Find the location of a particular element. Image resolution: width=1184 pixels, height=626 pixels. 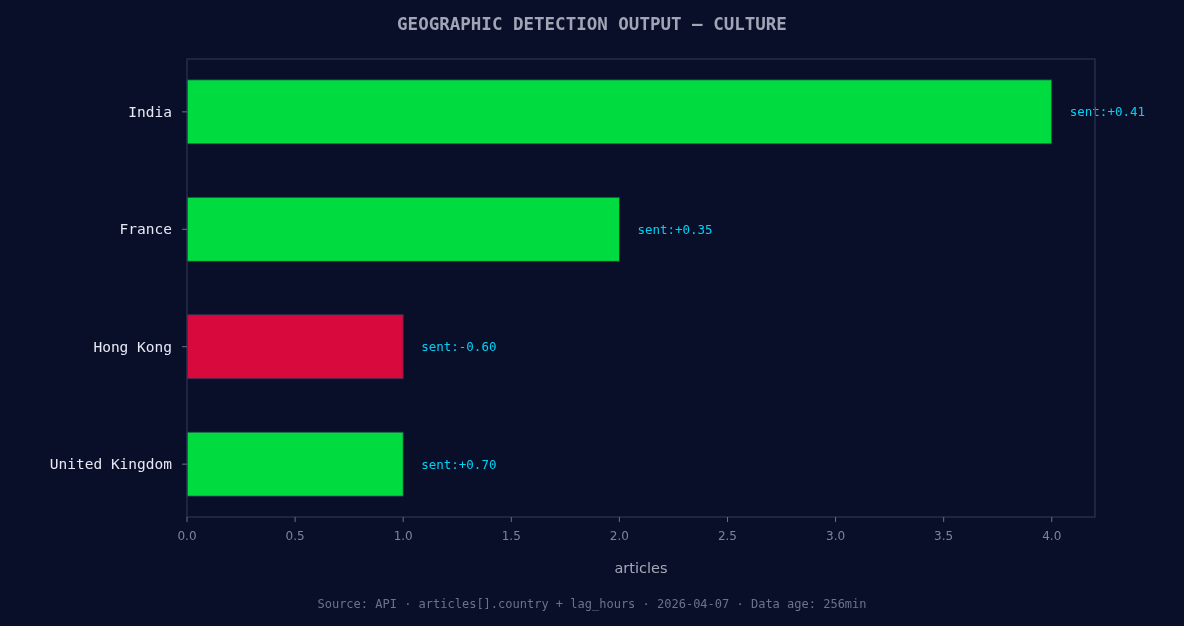

x-tick-label: 1.5 is located at coordinates (511, 536).